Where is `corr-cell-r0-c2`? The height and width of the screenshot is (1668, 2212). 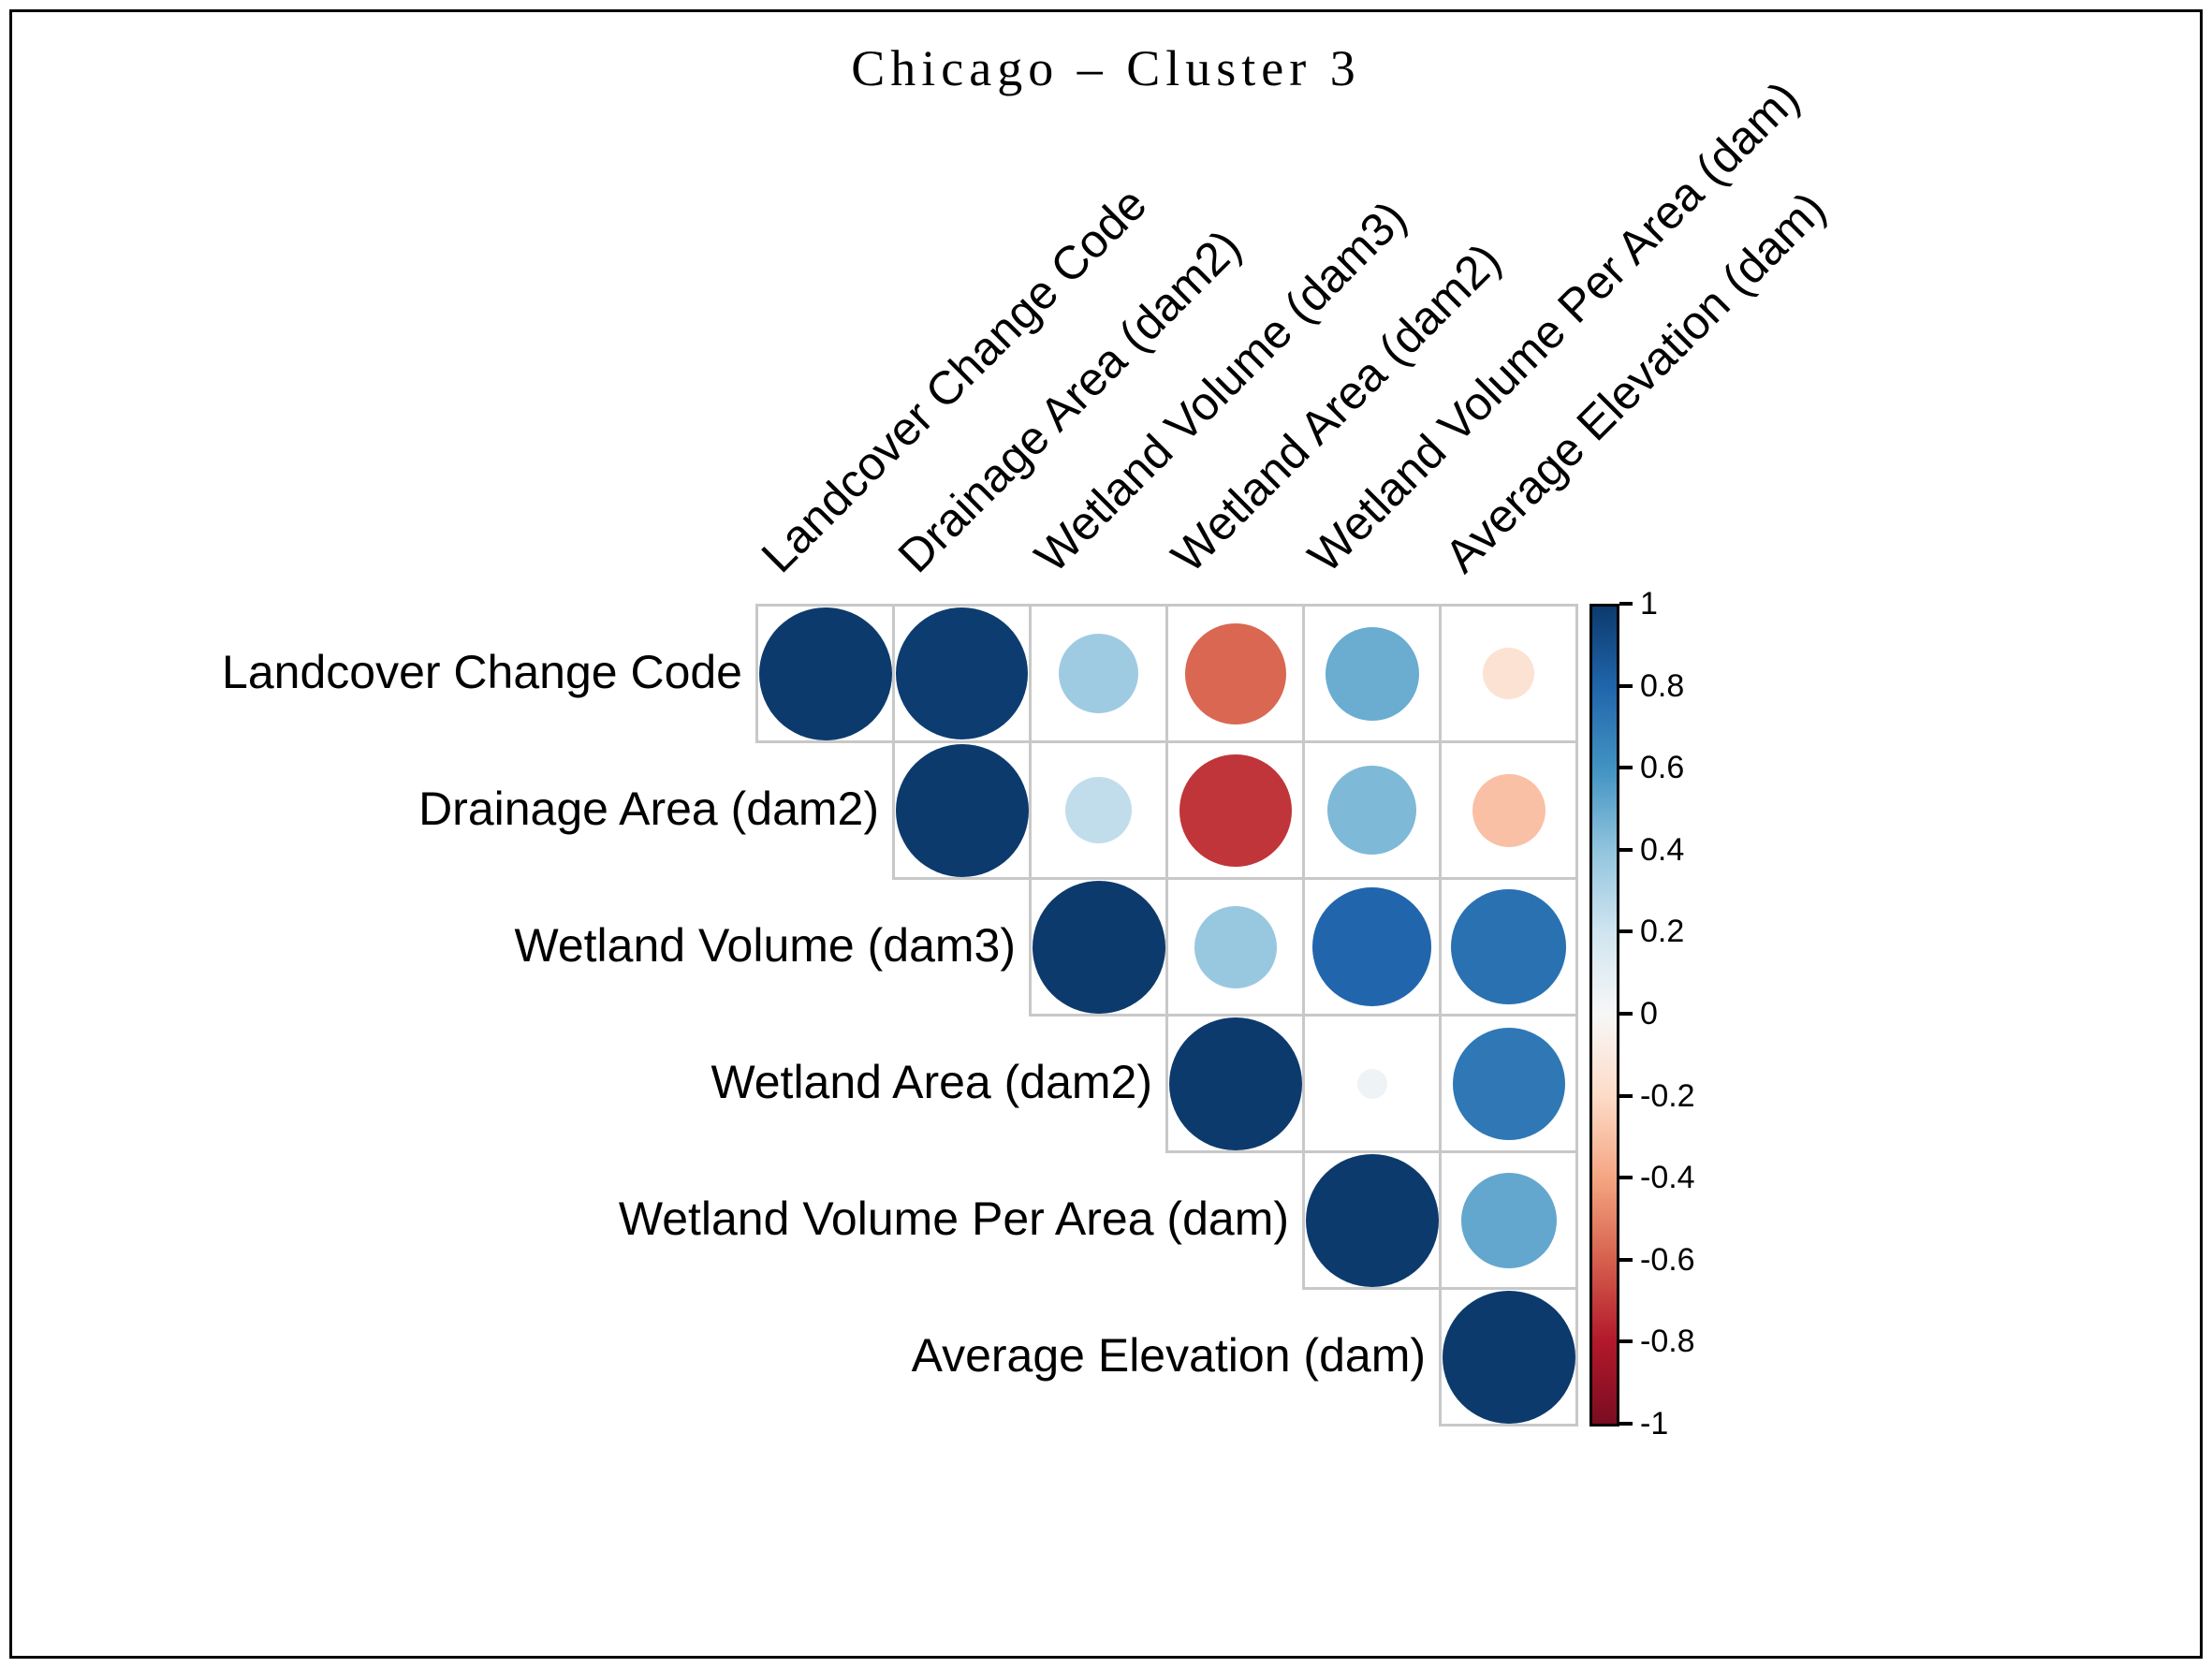 corr-cell-r0-c2 is located at coordinates (1098, 673).